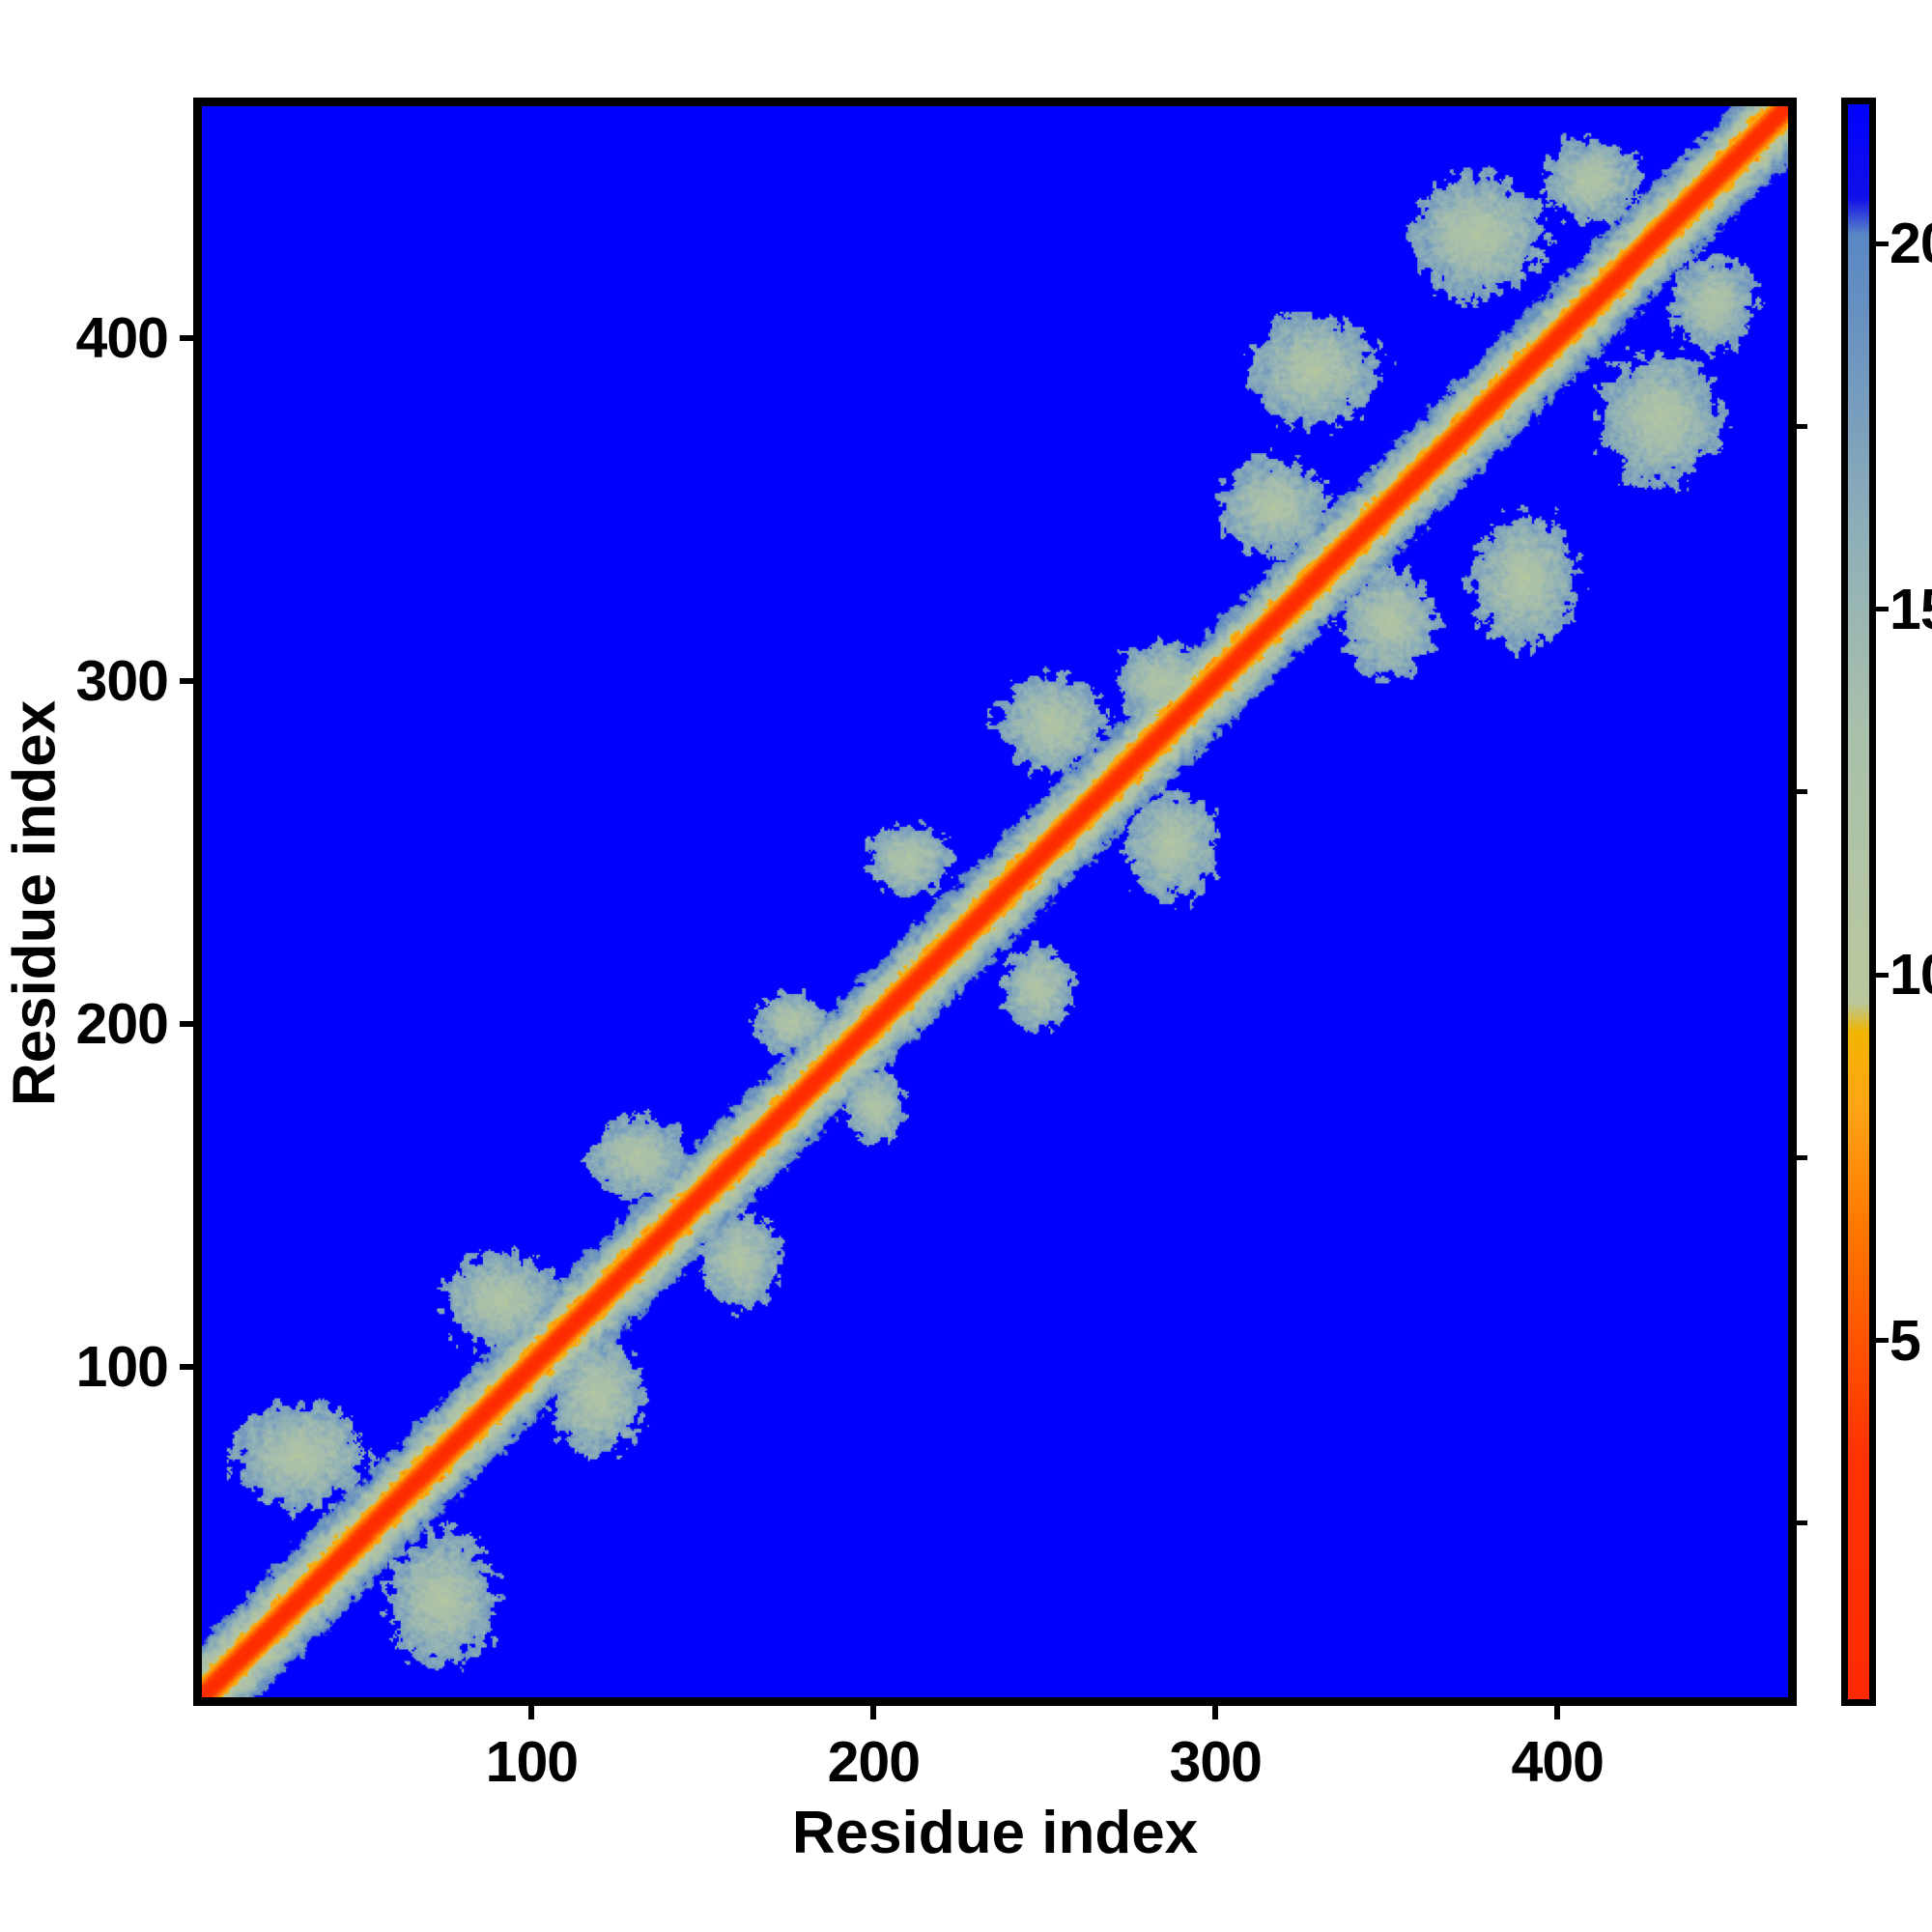 The width and height of the screenshot is (1932, 1932). I want to click on x-axis-title: Residue index, so click(995, 1833).